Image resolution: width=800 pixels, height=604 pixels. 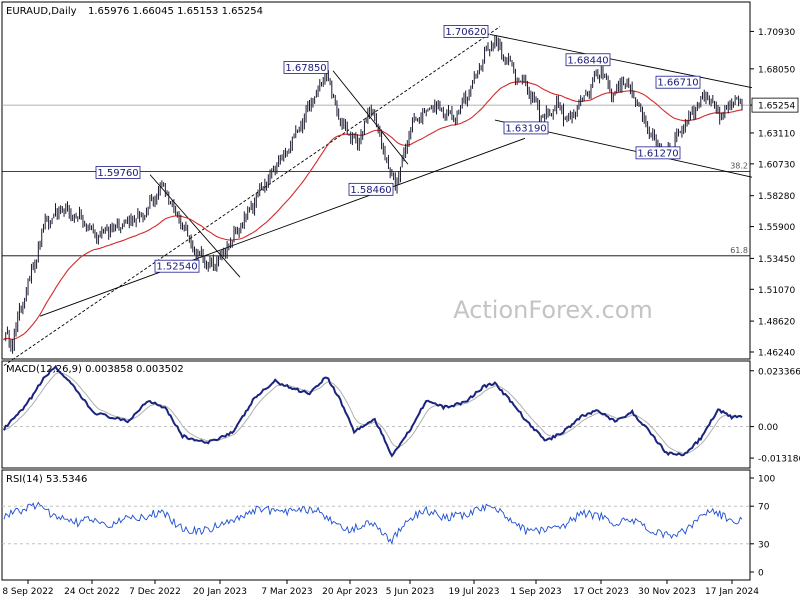 What do you see at coordinates (762, 527) in the screenshot?
I see `rsi-y-axis: 100 70 30 0` at bounding box center [762, 527].